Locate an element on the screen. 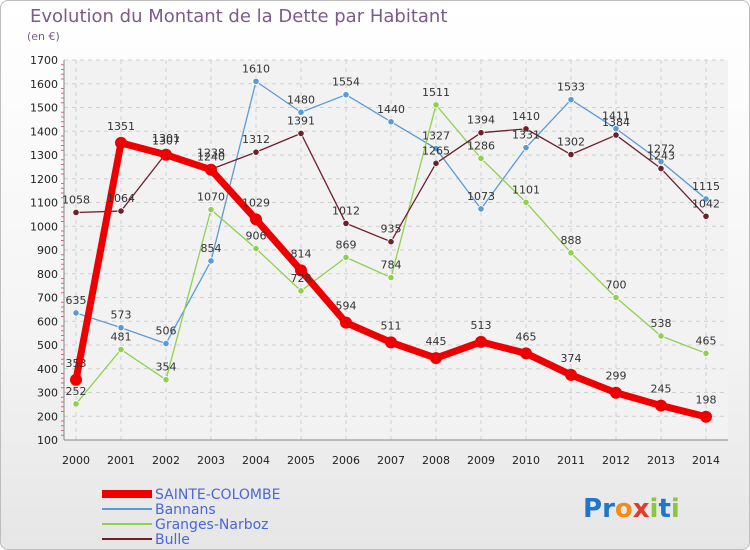 The image size is (750, 550). data-label: 1042 is located at coordinates (706, 203).